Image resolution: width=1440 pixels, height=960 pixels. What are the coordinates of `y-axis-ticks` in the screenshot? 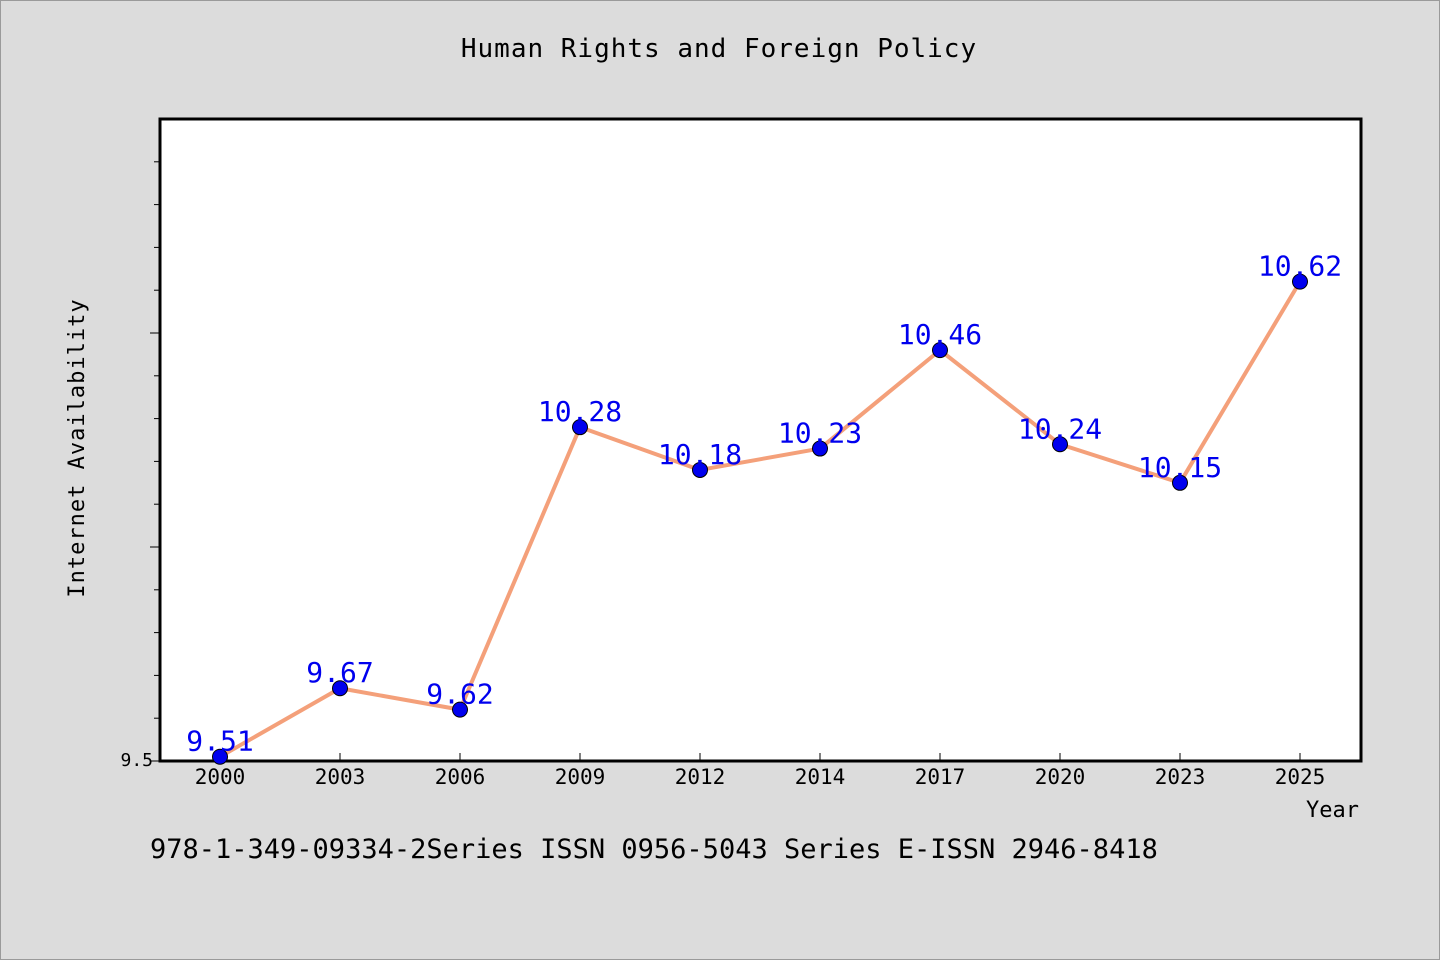 It's located at (155, 461).